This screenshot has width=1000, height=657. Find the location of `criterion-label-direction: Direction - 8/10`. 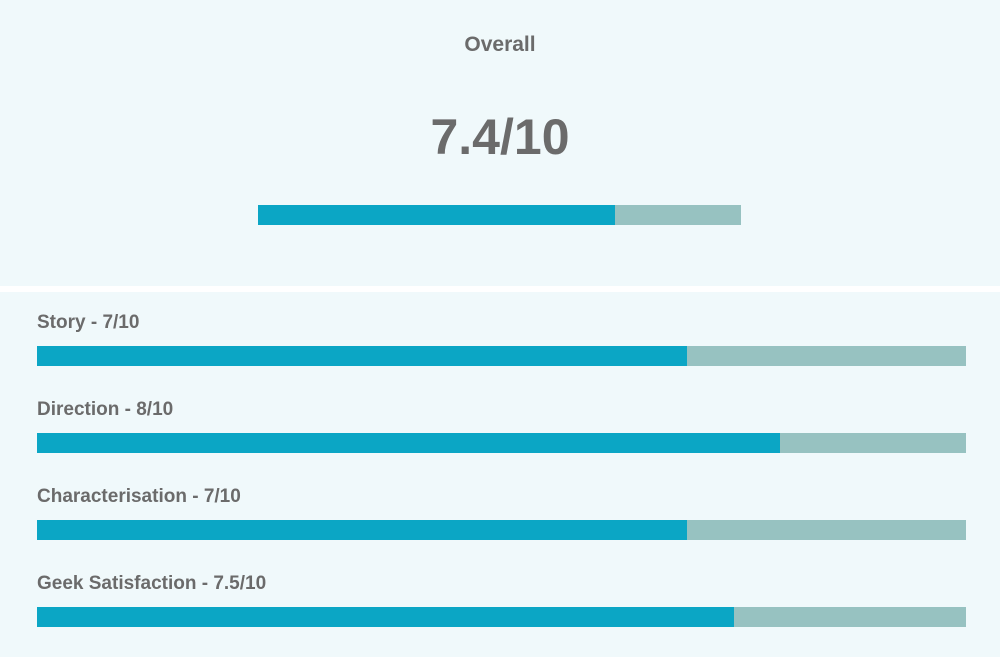

criterion-label-direction: Direction - 8/10 is located at coordinates (105, 409).